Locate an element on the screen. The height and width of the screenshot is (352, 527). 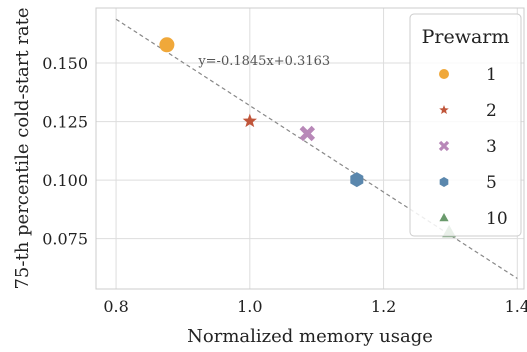
legend-label-5: 5 is located at coordinates (491, 183).